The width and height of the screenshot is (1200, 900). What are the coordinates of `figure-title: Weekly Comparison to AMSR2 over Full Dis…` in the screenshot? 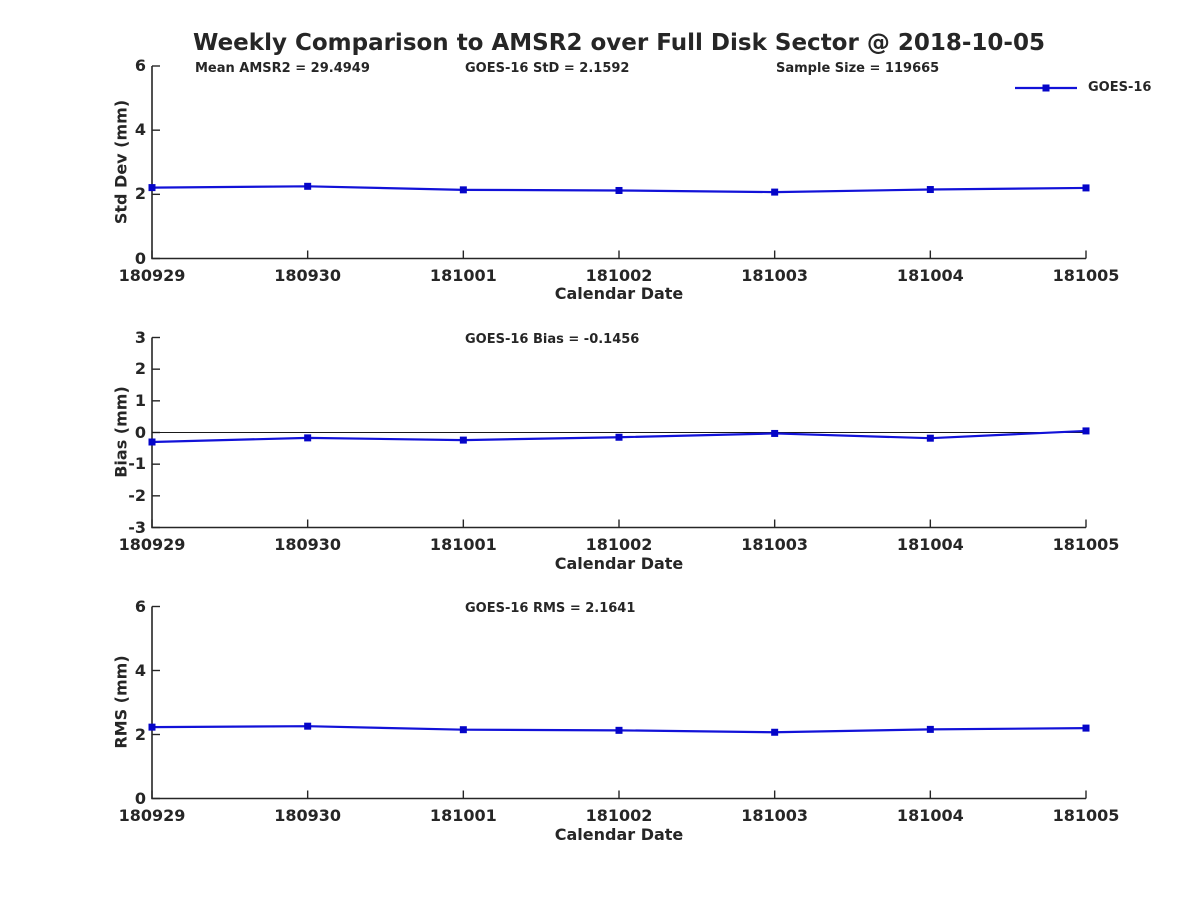 It's located at (619, 43).